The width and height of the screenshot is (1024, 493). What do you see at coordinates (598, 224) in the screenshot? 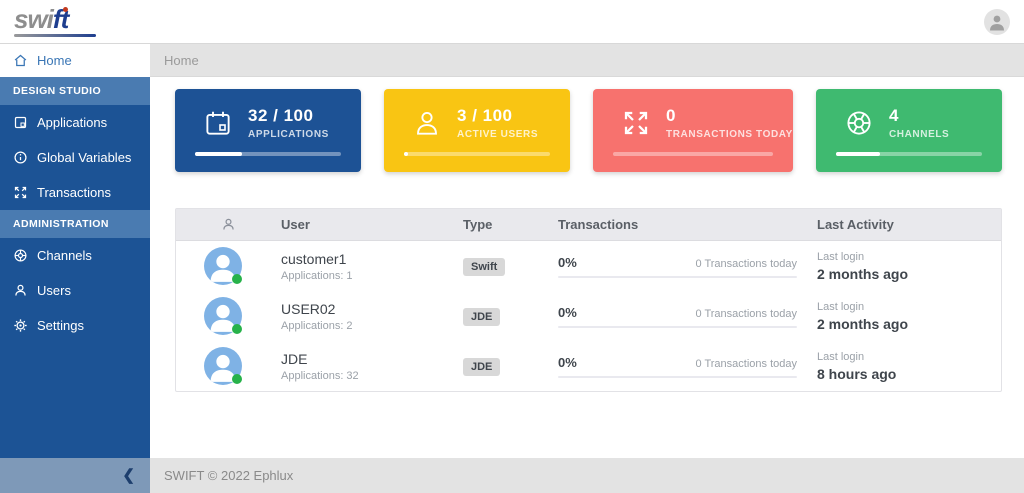
I see `column-header-transactions: Transactions` at bounding box center [598, 224].